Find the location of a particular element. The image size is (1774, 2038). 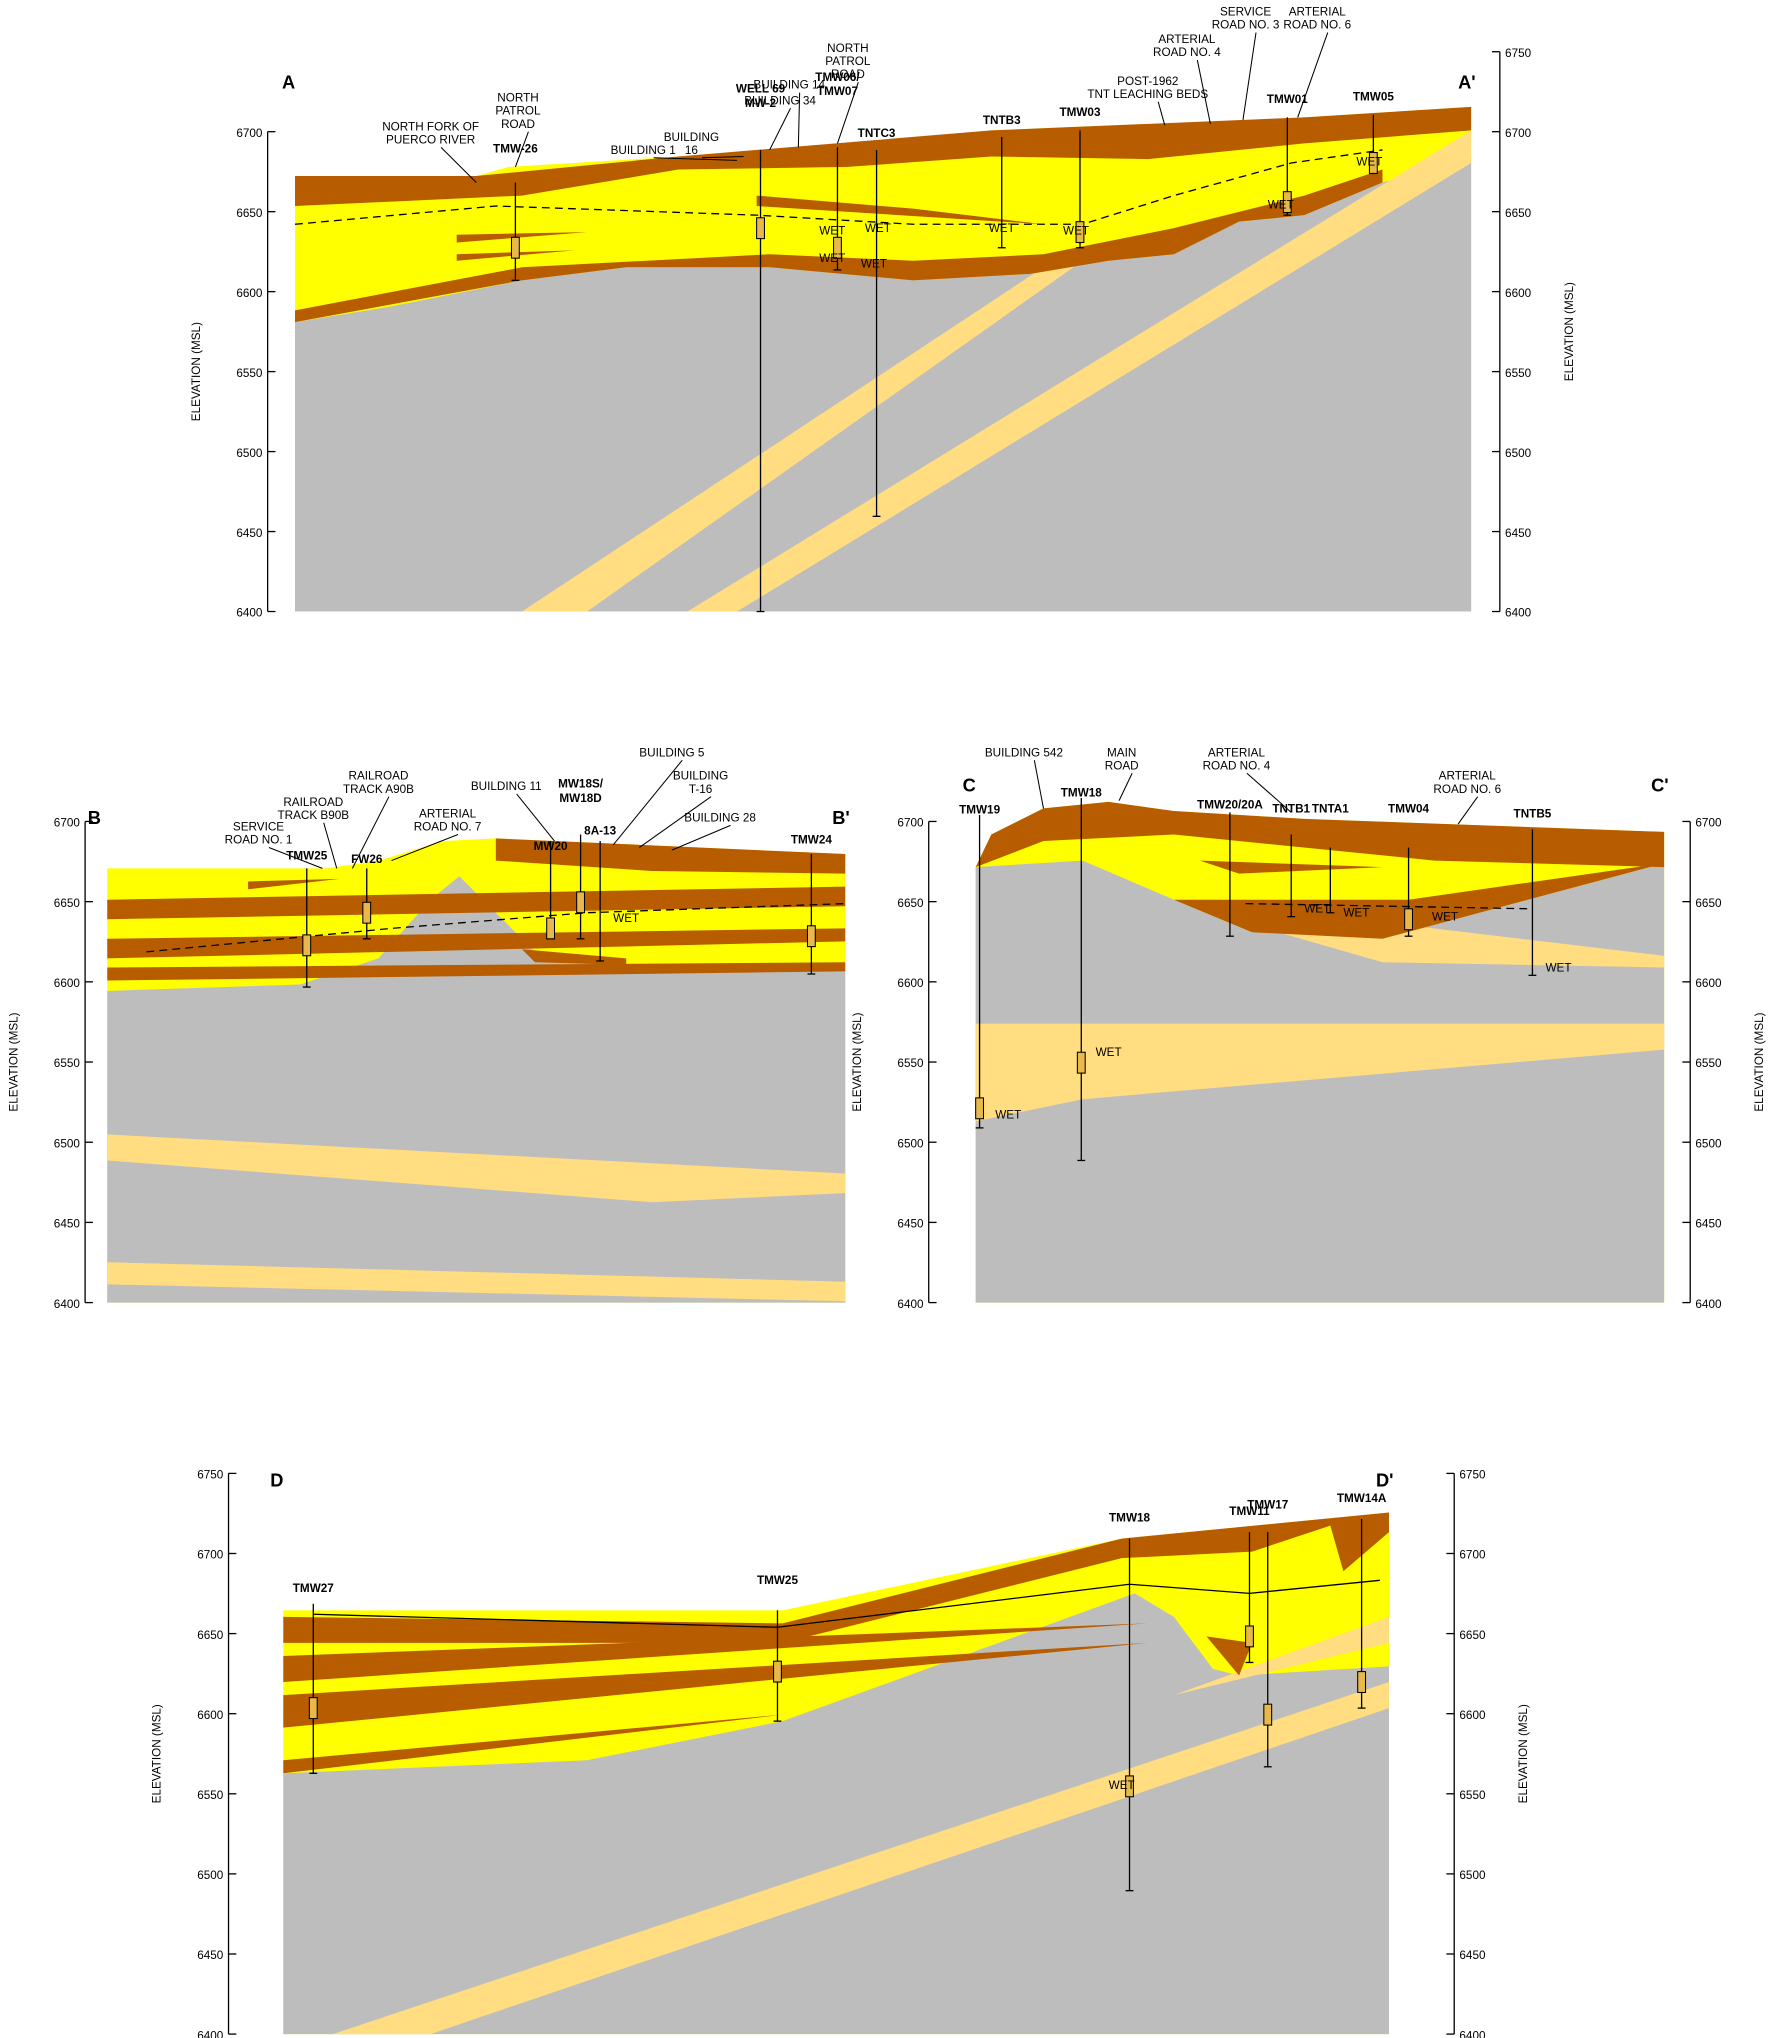

well-name: MW18D is located at coordinates (580, 798).